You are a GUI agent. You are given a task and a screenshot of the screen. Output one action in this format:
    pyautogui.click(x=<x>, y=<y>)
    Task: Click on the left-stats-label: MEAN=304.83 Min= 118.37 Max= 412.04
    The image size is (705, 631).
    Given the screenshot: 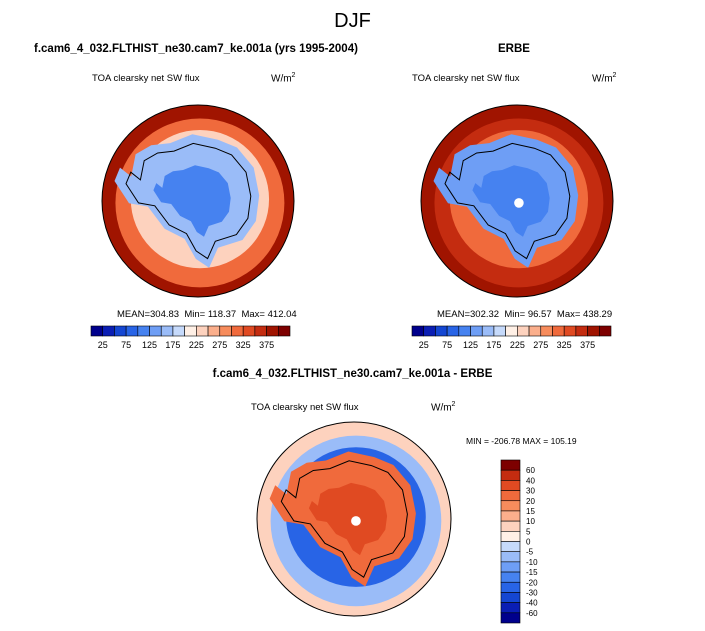 What is the action you would take?
    pyautogui.click(x=207, y=314)
    